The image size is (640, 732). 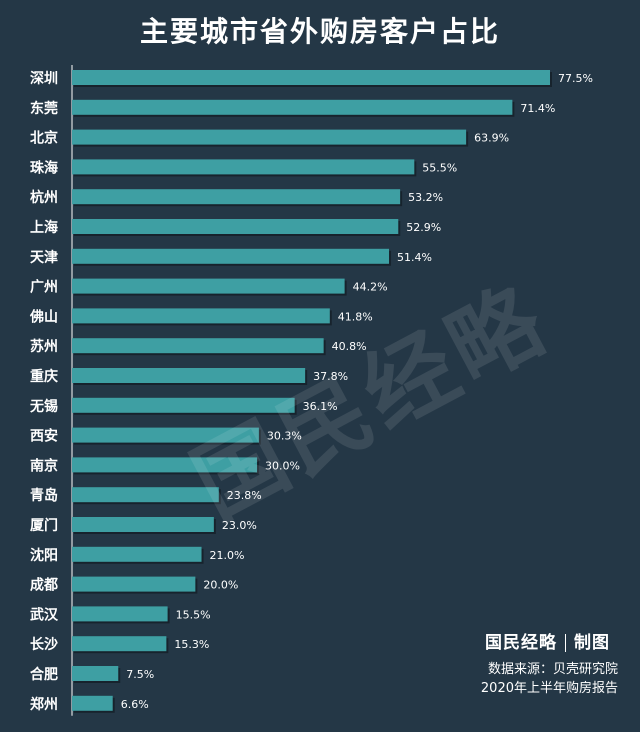 I want to click on category-label: 佛山, so click(x=43, y=316).